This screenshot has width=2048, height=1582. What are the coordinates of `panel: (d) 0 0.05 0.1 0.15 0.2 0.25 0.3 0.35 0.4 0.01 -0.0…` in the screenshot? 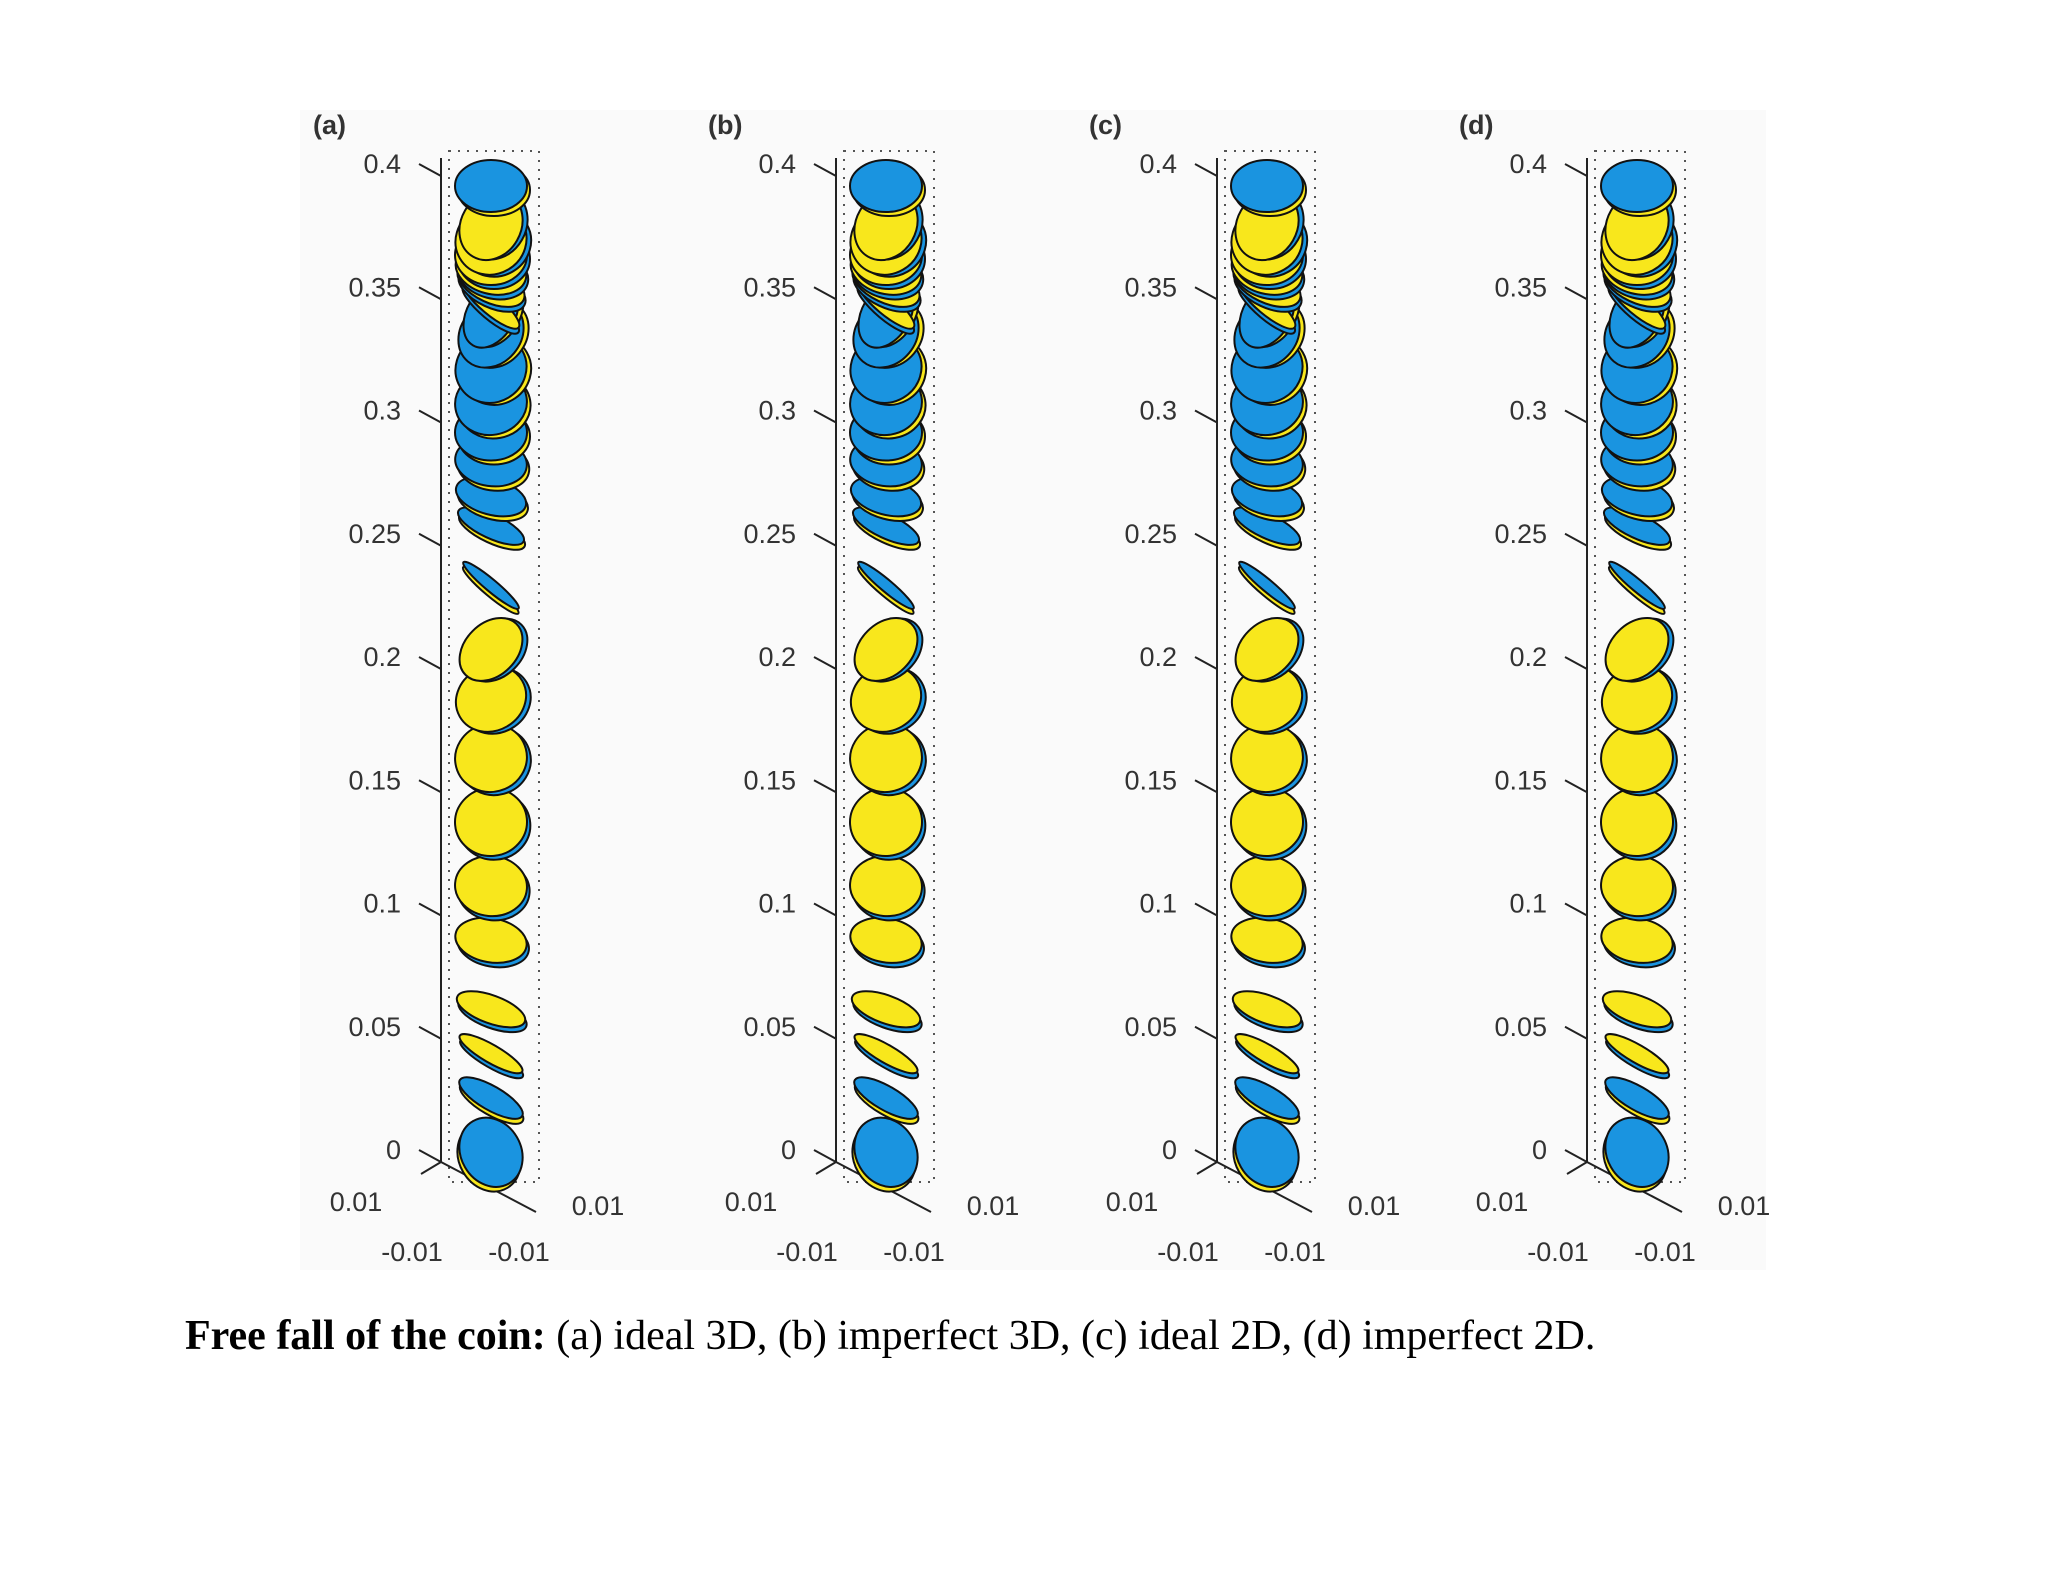 It's located at (1614, 688).